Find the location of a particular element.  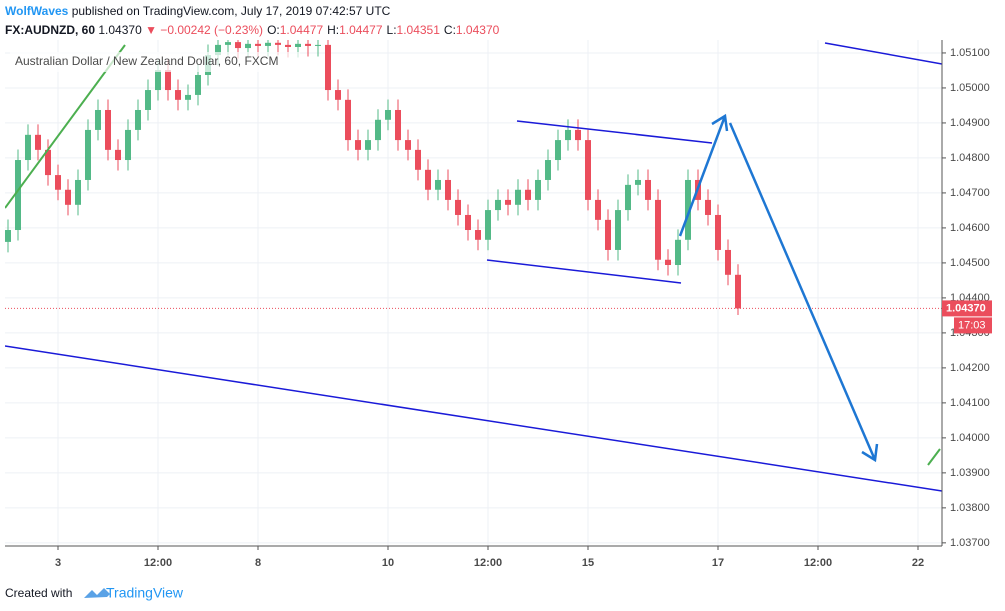

footer-text: Created with is located at coordinates (38, 593).